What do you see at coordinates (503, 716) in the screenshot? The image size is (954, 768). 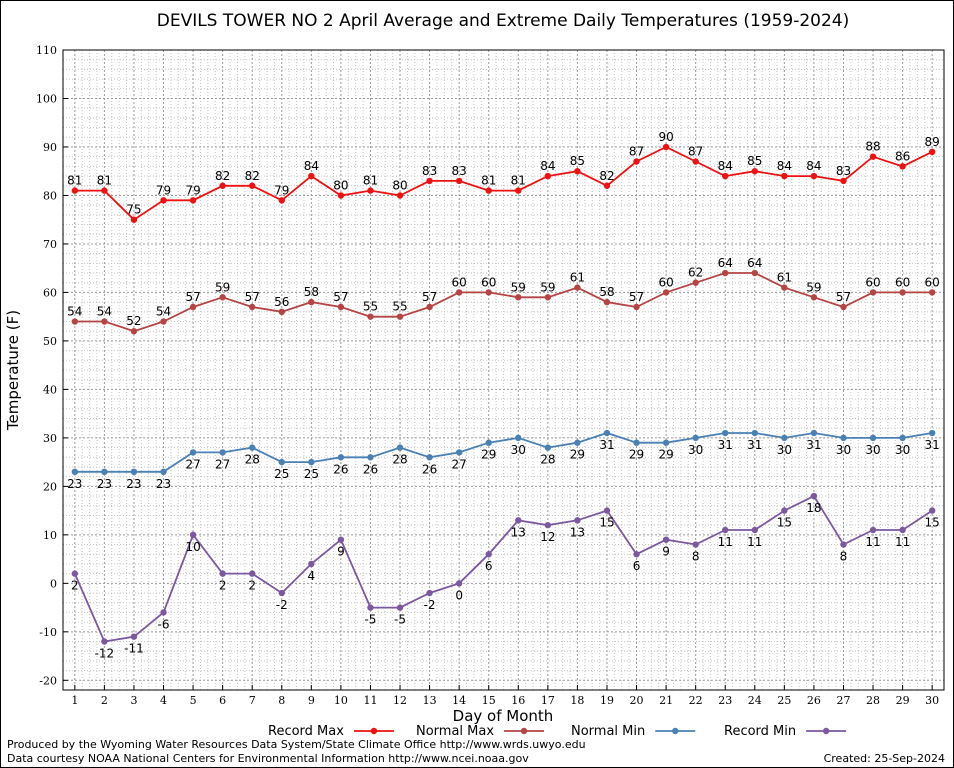 I see `x-axis-label: Day of Month` at bounding box center [503, 716].